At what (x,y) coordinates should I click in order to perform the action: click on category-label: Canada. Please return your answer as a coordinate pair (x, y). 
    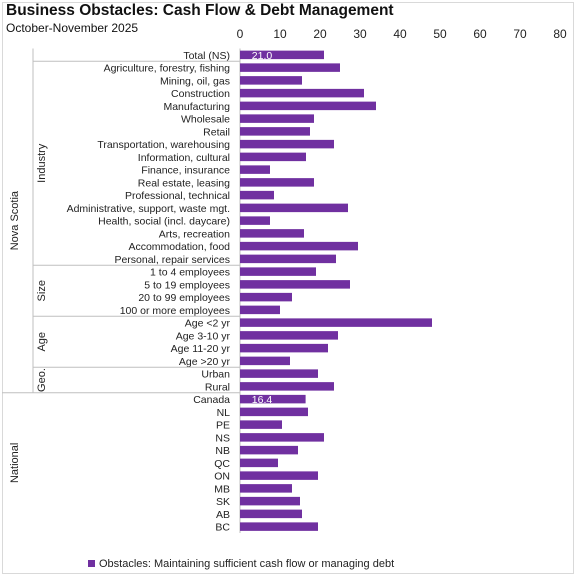
    Looking at the image, I should click on (211, 400).